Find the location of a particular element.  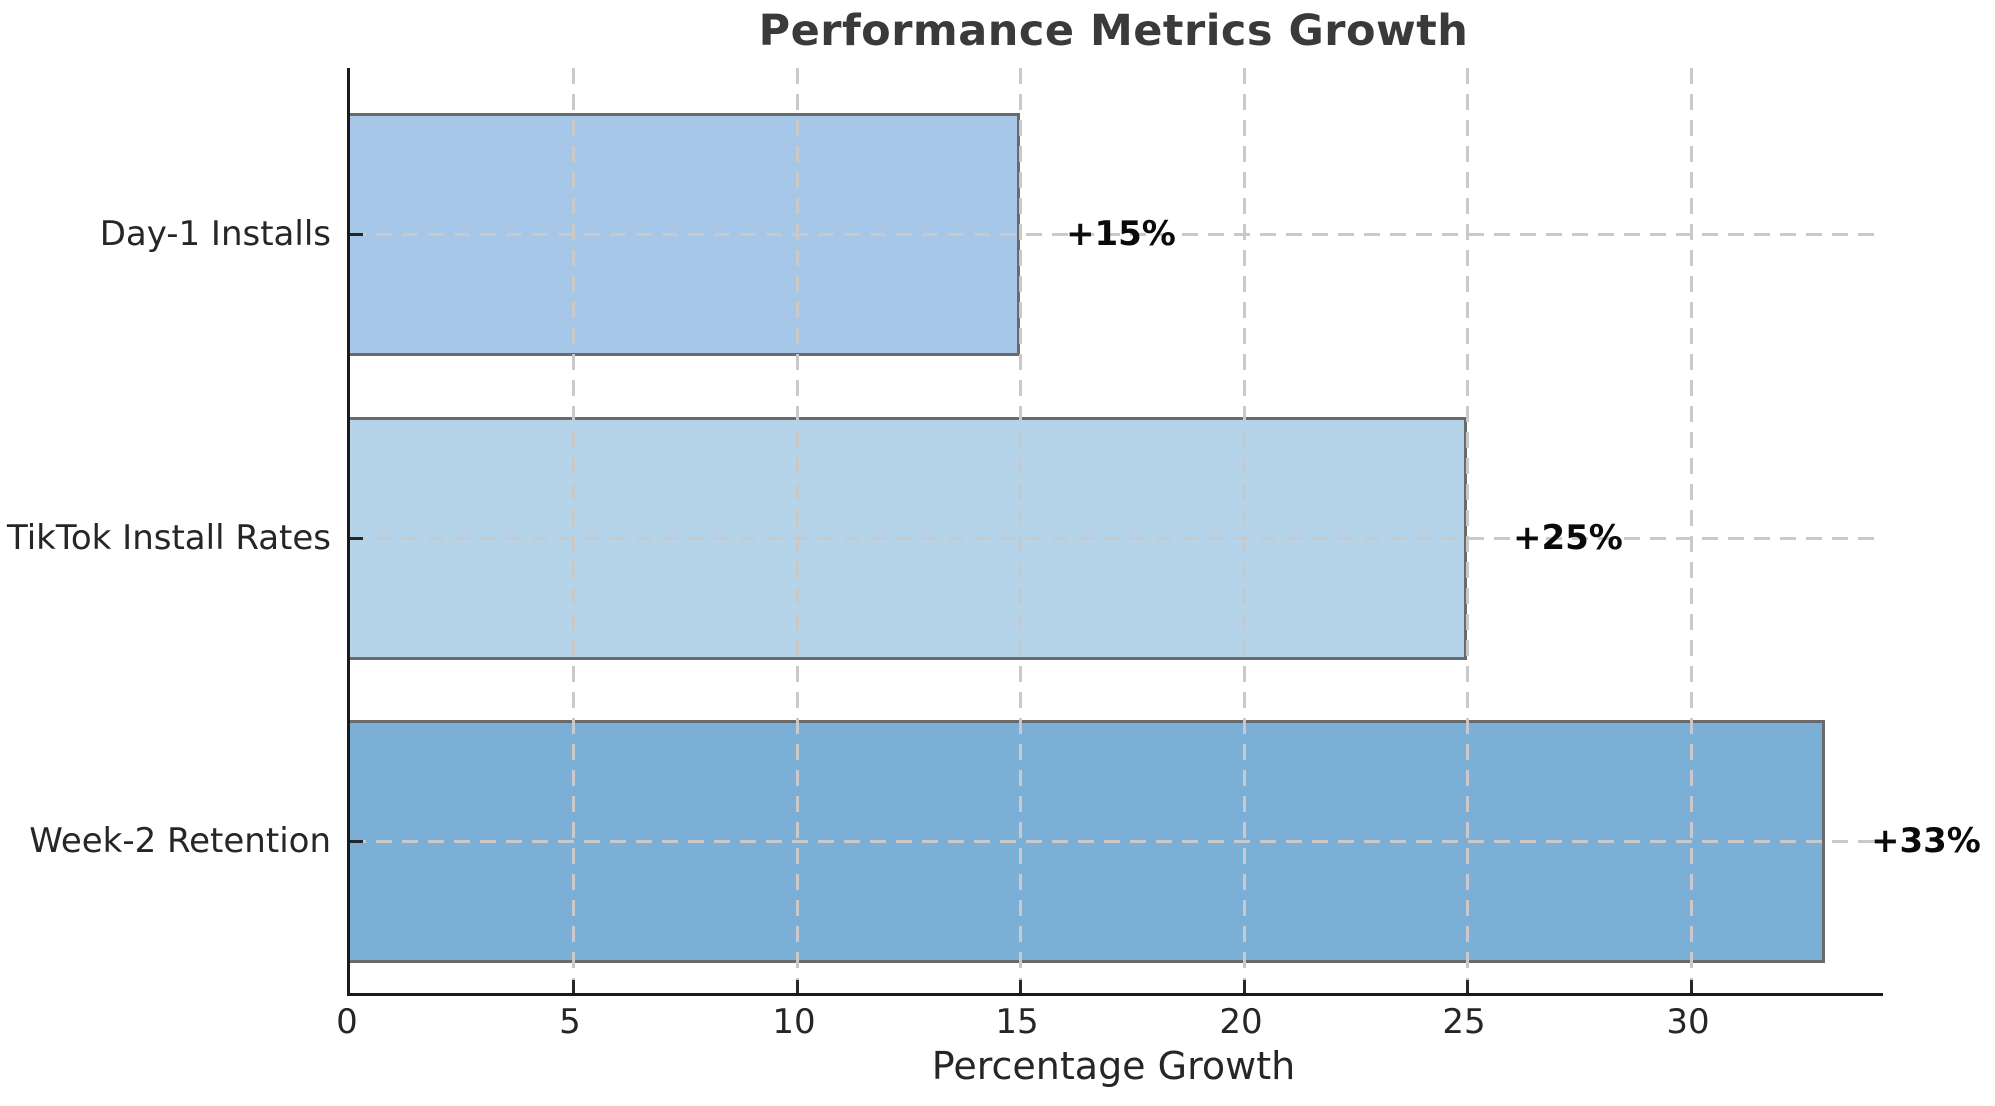

x-tick-label: 25 is located at coordinates (1464, 1022).